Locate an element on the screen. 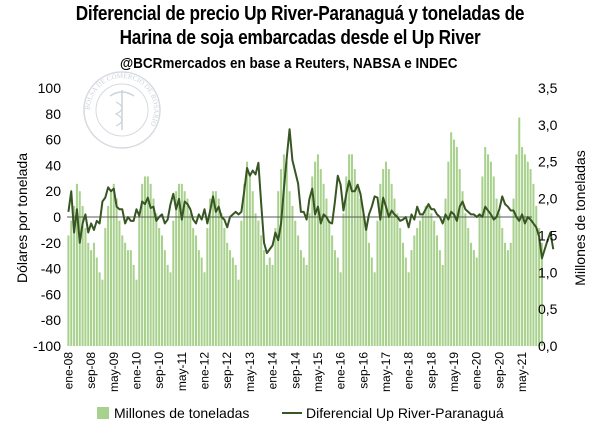 The width and height of the screenshot is (600, 434). watermark-caduceus-snake is located at coordinates (118, 114).